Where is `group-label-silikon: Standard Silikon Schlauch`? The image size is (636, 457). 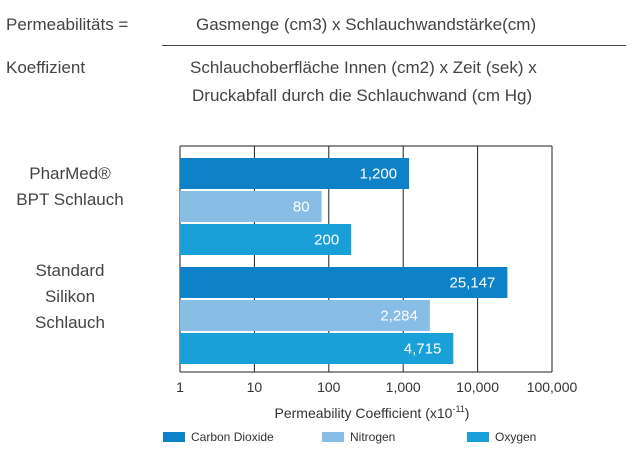 group-label-silikon: Standard Silikon Schlauch is located at coordinates (70, 297).